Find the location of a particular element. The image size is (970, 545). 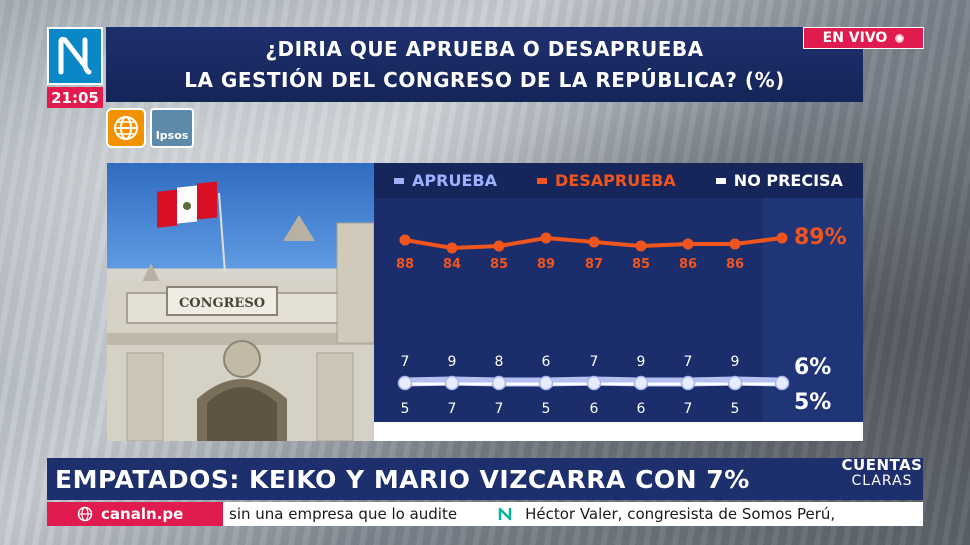

congress-building-illustration: CONGRESO is located at coordinates (240, 311).